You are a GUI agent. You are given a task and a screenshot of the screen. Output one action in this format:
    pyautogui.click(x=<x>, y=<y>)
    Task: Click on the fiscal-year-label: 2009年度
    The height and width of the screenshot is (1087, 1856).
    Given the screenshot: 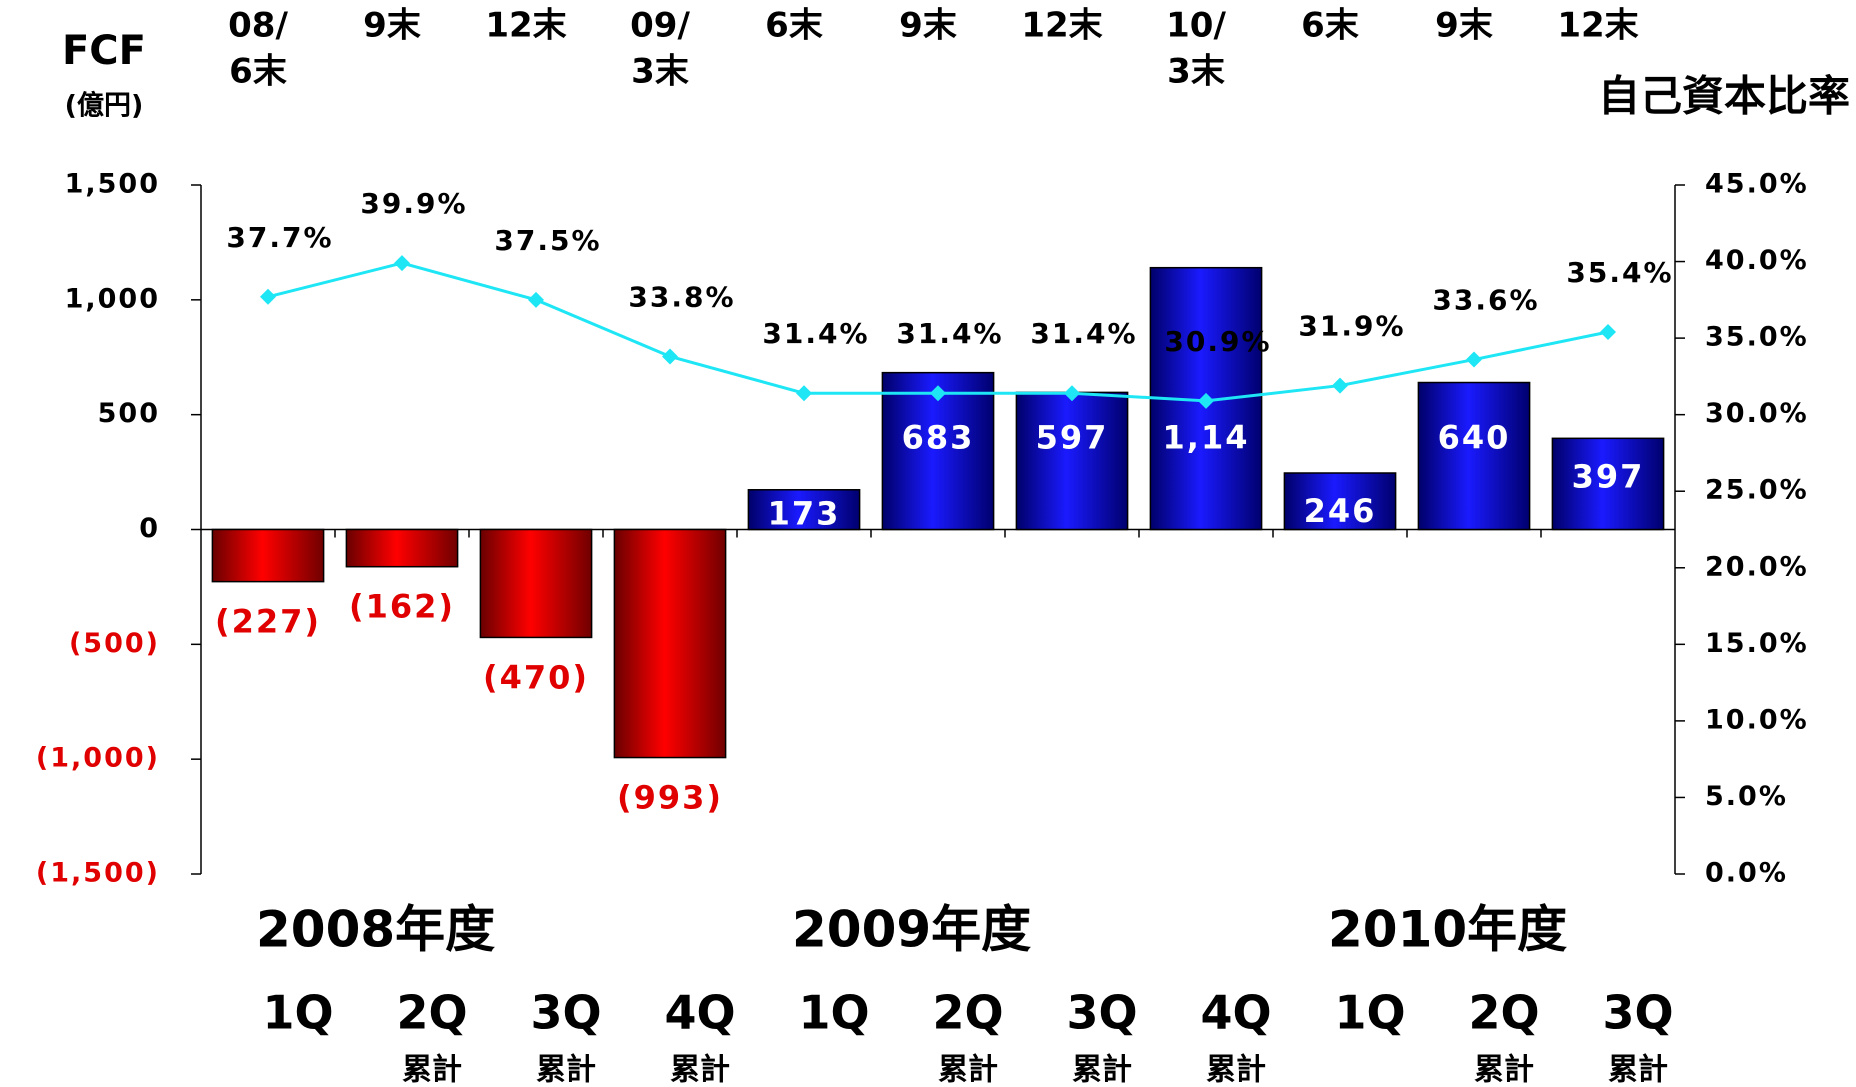 What is the action you would take?
    pyautogui.click(x=911, y=930)
    